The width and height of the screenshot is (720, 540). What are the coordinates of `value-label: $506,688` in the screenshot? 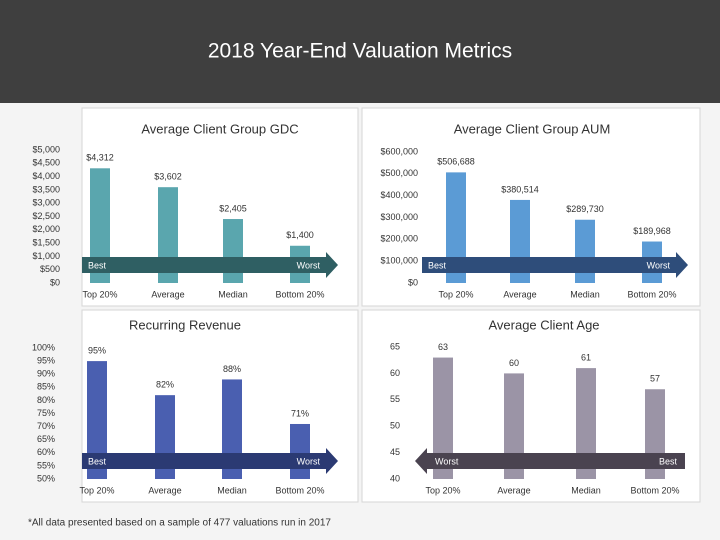 It's located at (456, 162).